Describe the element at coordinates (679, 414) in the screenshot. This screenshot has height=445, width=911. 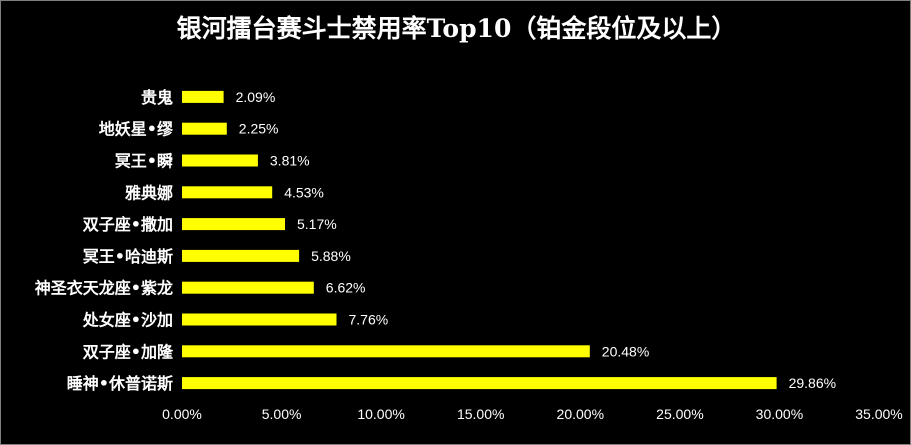
I see `x-tick-label: 25.00%` at that location.